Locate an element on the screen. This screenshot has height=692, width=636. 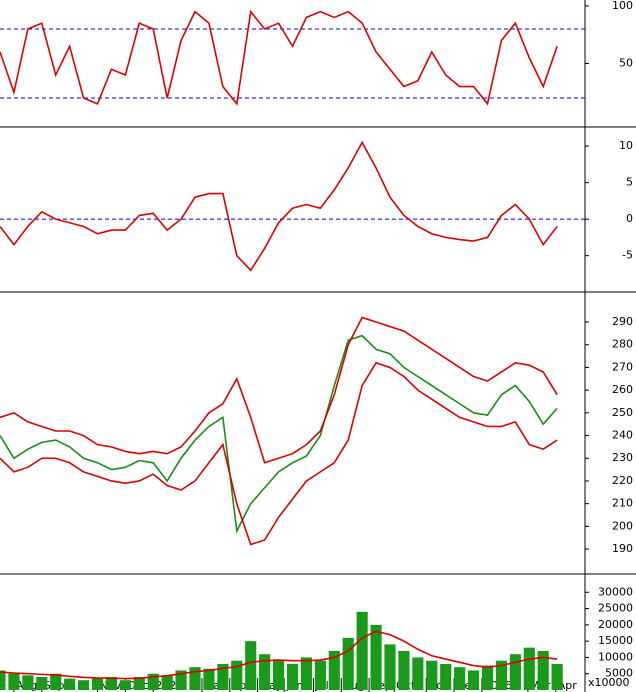
y-tick-label: 15000 is located at coordinates (615, 640).